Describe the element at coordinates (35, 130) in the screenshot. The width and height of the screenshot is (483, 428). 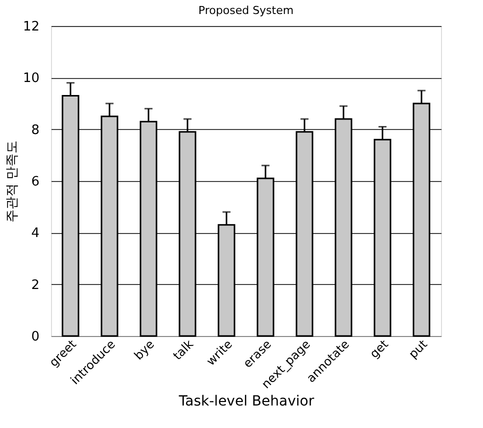
I see `y-tick-label: 8` at that location.